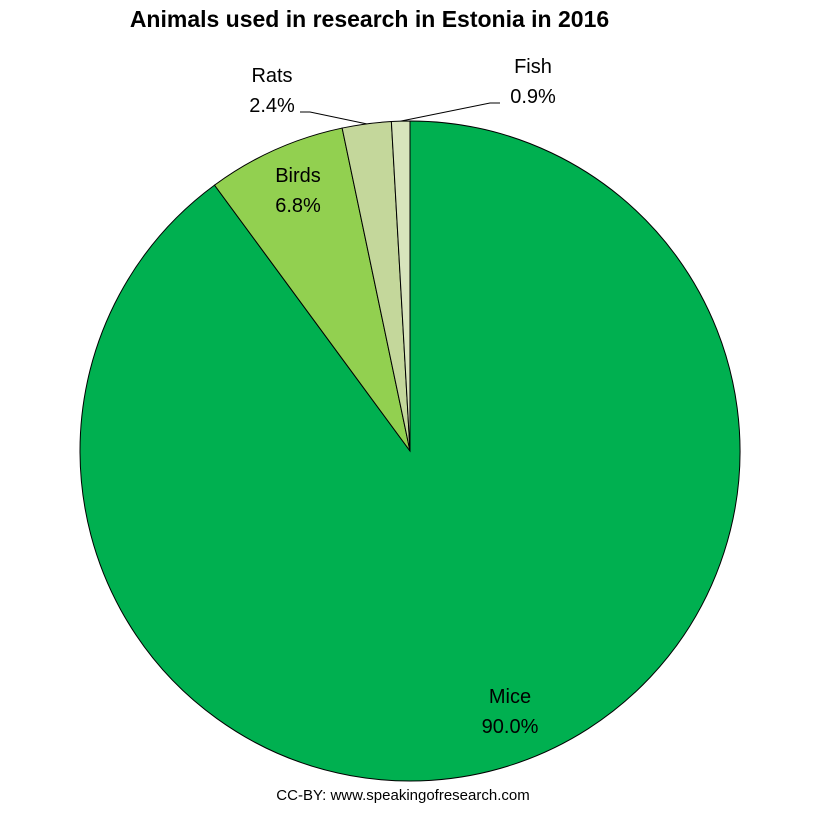 The height and width of the screenshot is (814, 819). Describe the element at coordinates (533, 97) in the screenshot. I see `slice-value-fish: 0.9%` at that location.